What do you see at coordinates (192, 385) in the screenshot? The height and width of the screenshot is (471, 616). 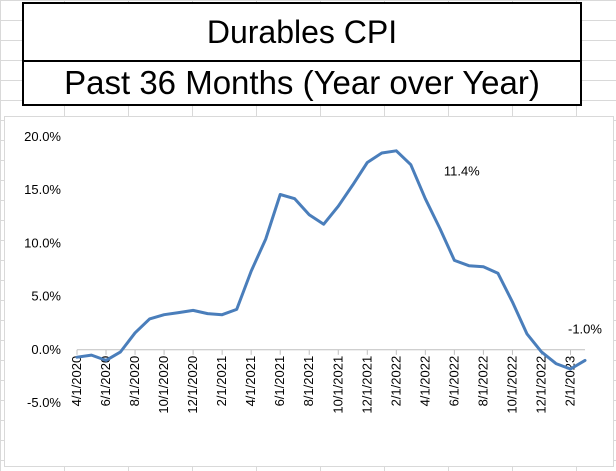 I see `x-tick-label: 12/1/2020` at bounding box center [192, 385].